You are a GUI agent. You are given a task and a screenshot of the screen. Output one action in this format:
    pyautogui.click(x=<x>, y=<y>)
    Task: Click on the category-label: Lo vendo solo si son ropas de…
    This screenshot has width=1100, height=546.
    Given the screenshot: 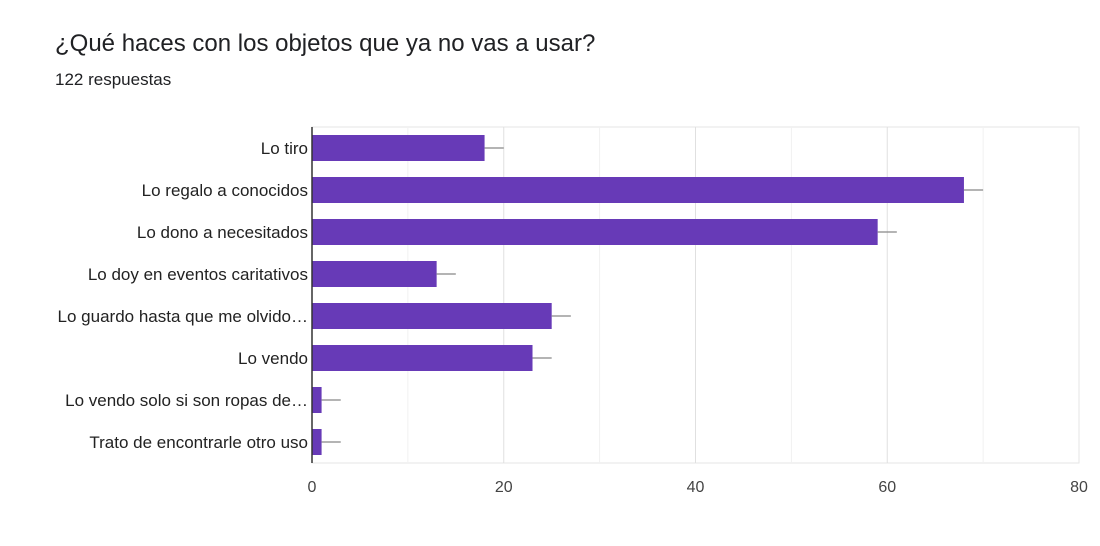 What is the action you would take?
    pyautogui.click(x=186, y=400)
    